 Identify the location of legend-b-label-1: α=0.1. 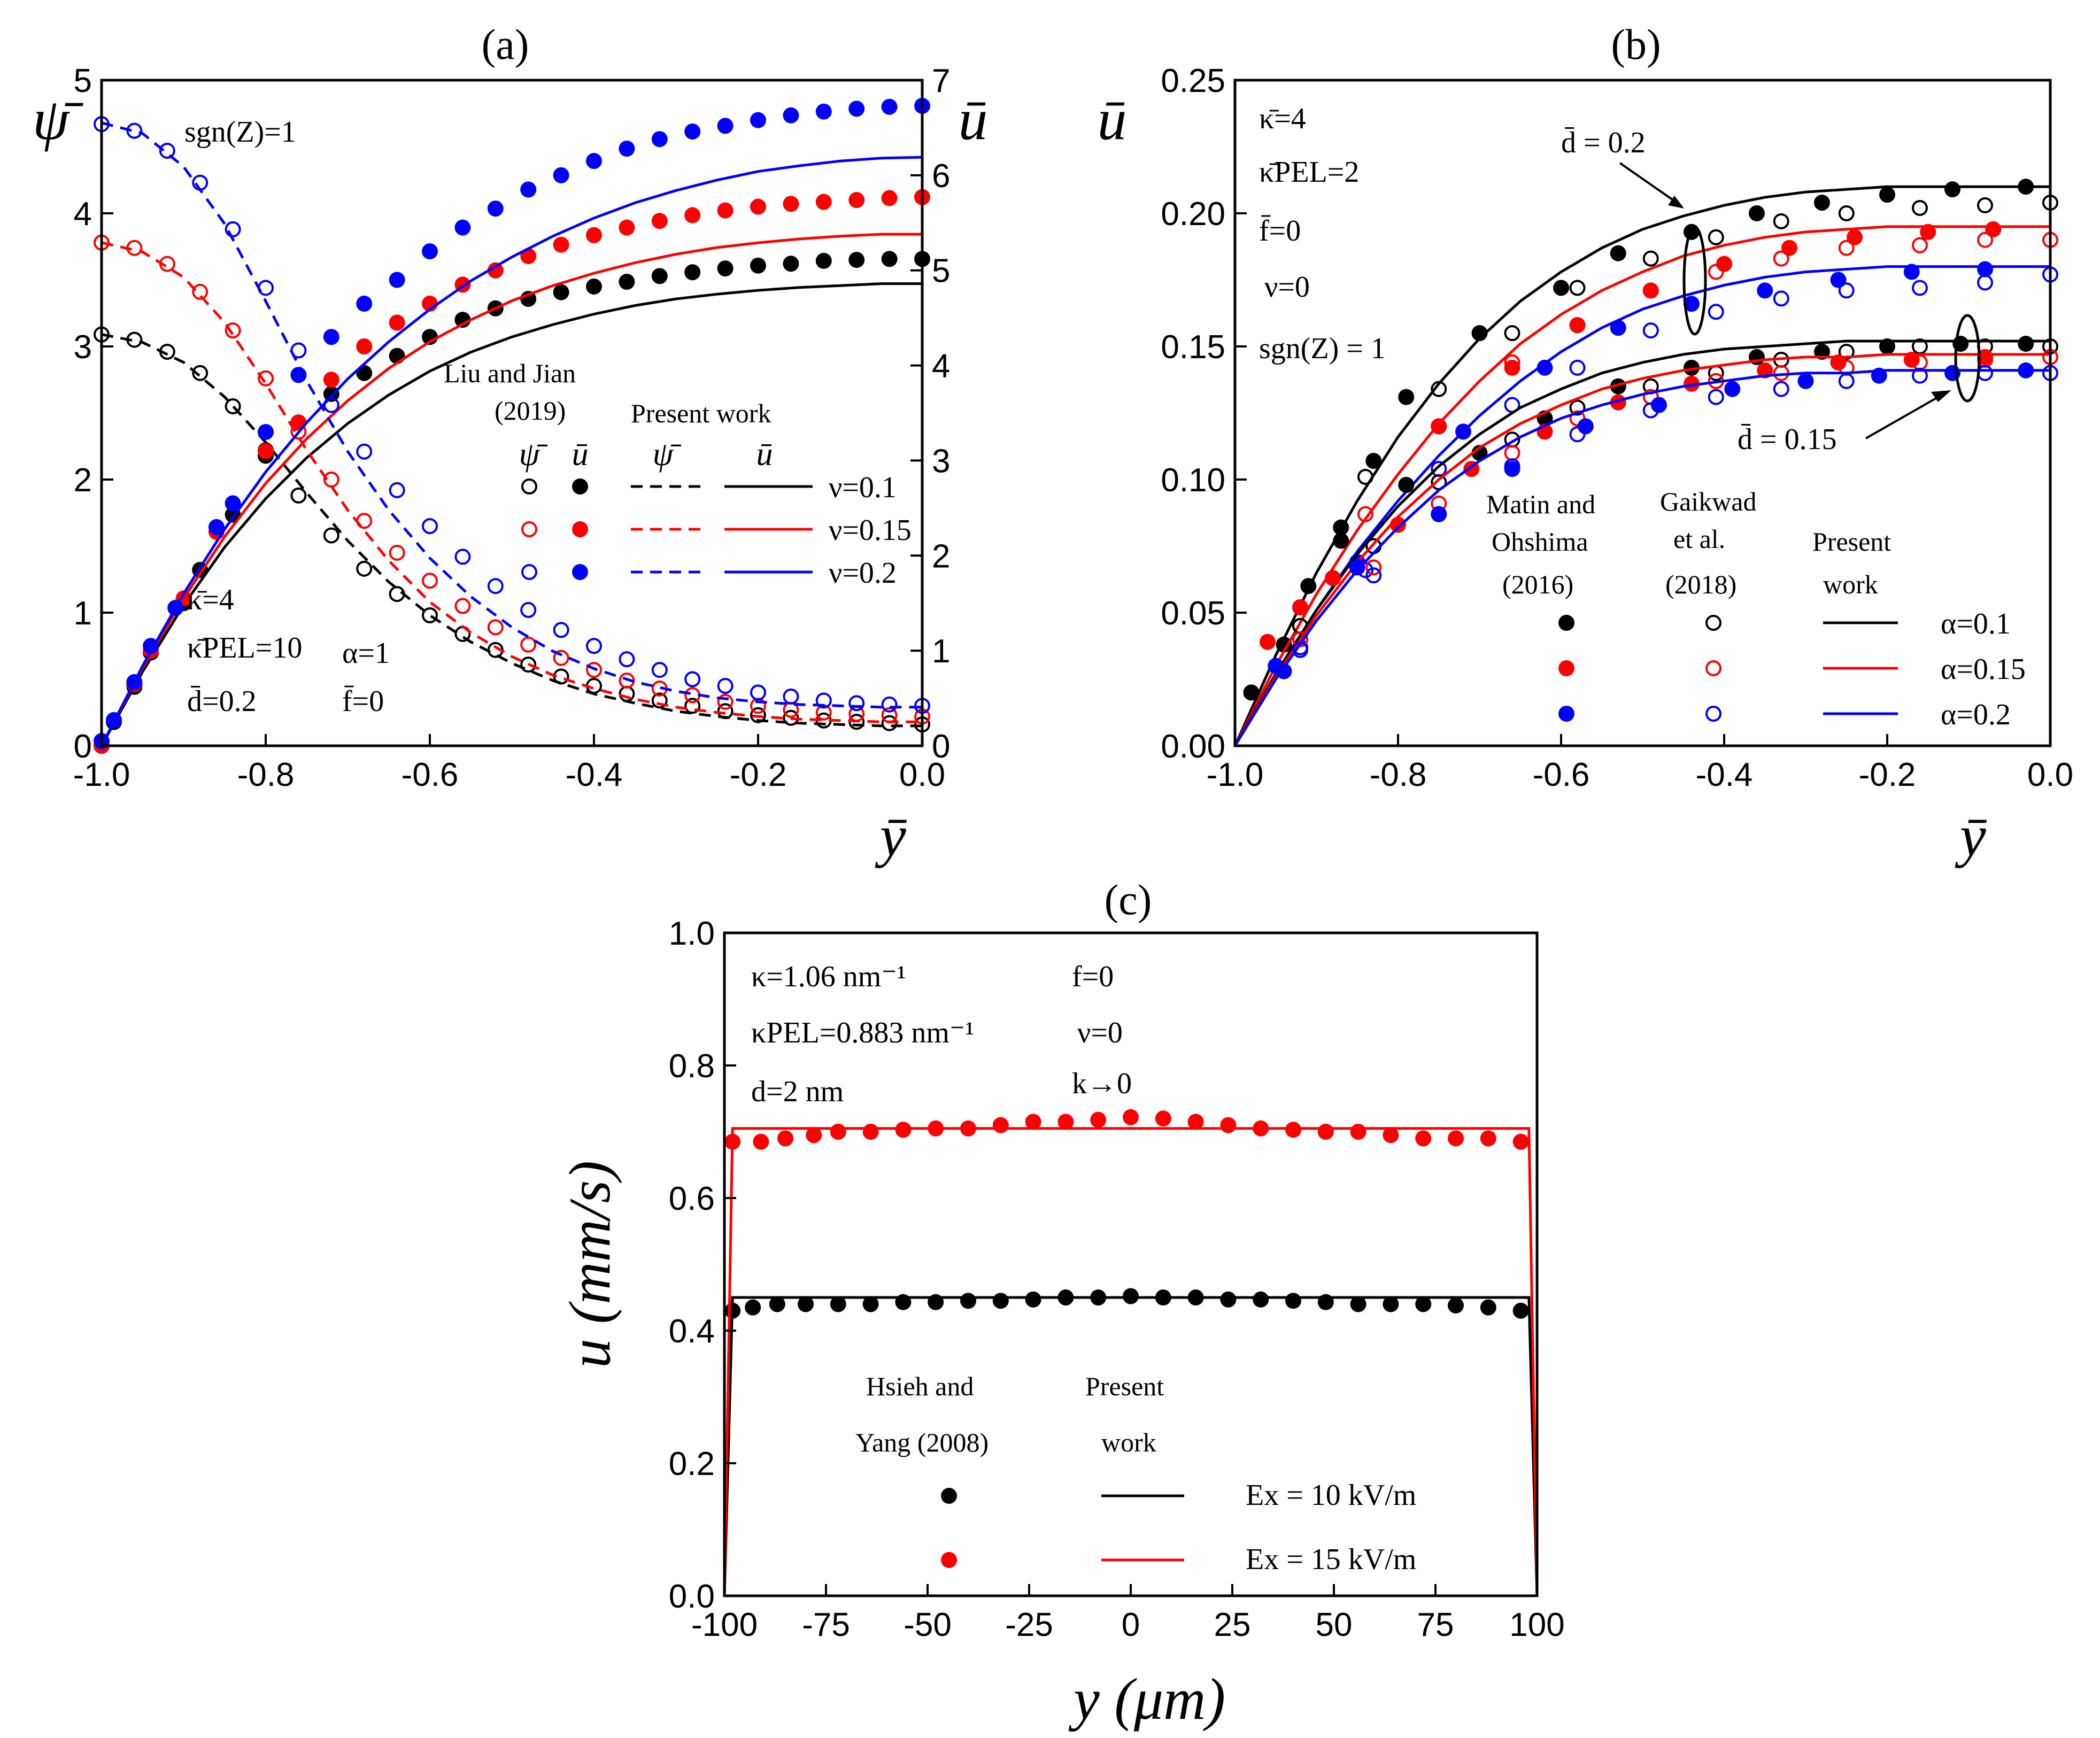
(1976, 623).